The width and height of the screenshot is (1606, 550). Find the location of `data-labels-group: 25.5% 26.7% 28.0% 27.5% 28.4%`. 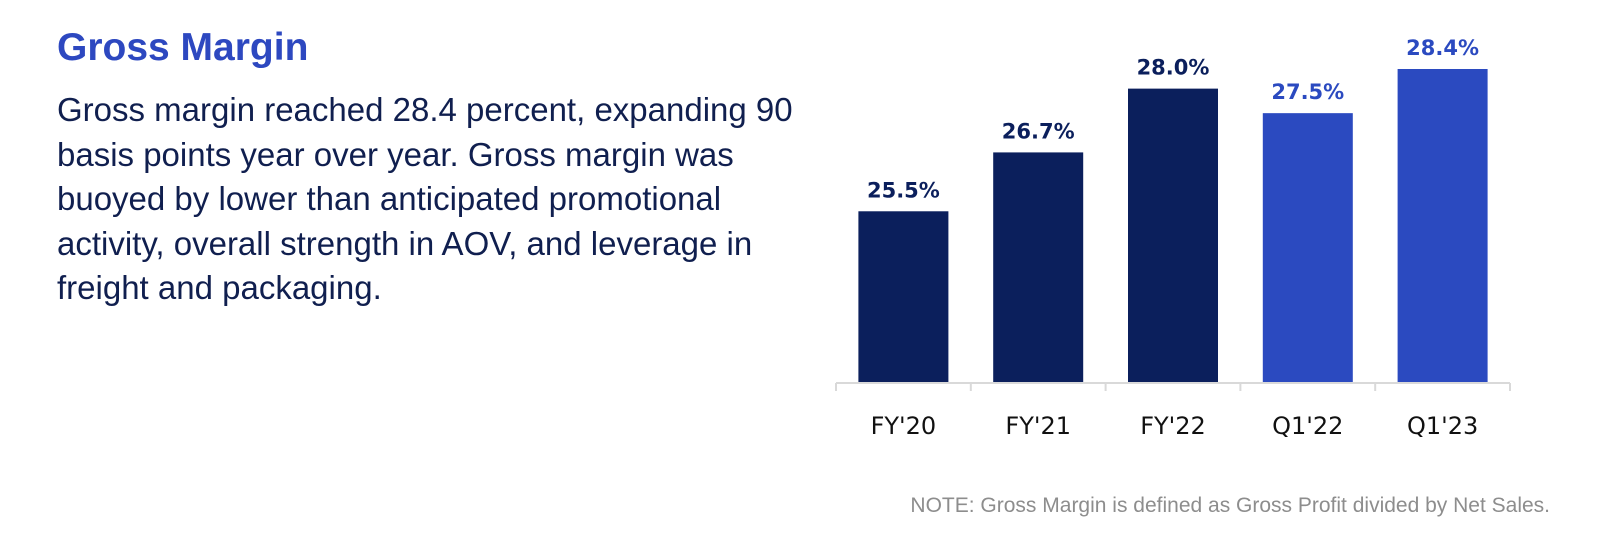

data-labels-group: 25.5% 26.7% 28.0% 27.5% 28.4% is located at coordinates (1173, 119).